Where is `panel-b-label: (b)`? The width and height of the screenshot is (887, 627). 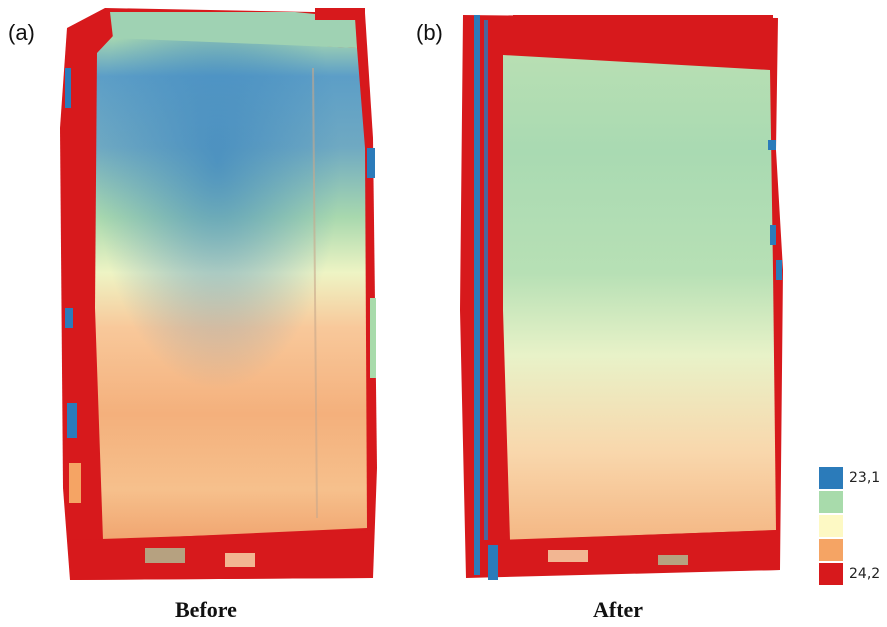 panel-b-label: (b) is located at coordinates (429, 33).